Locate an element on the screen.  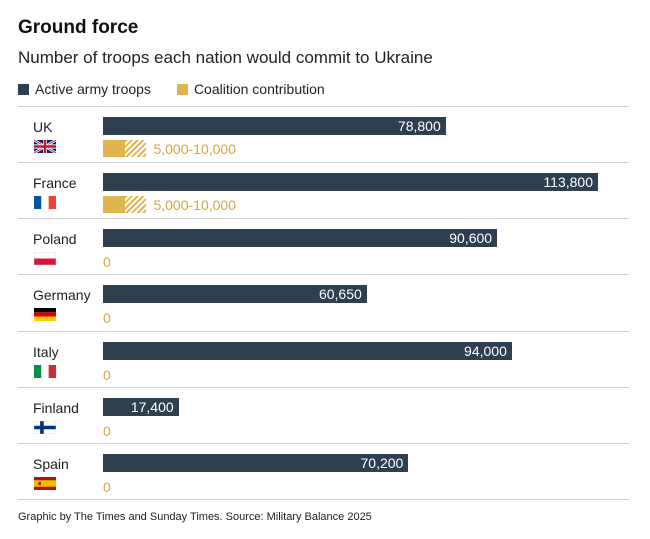
data-label: 78,800 is located at coordinates (419, 126).